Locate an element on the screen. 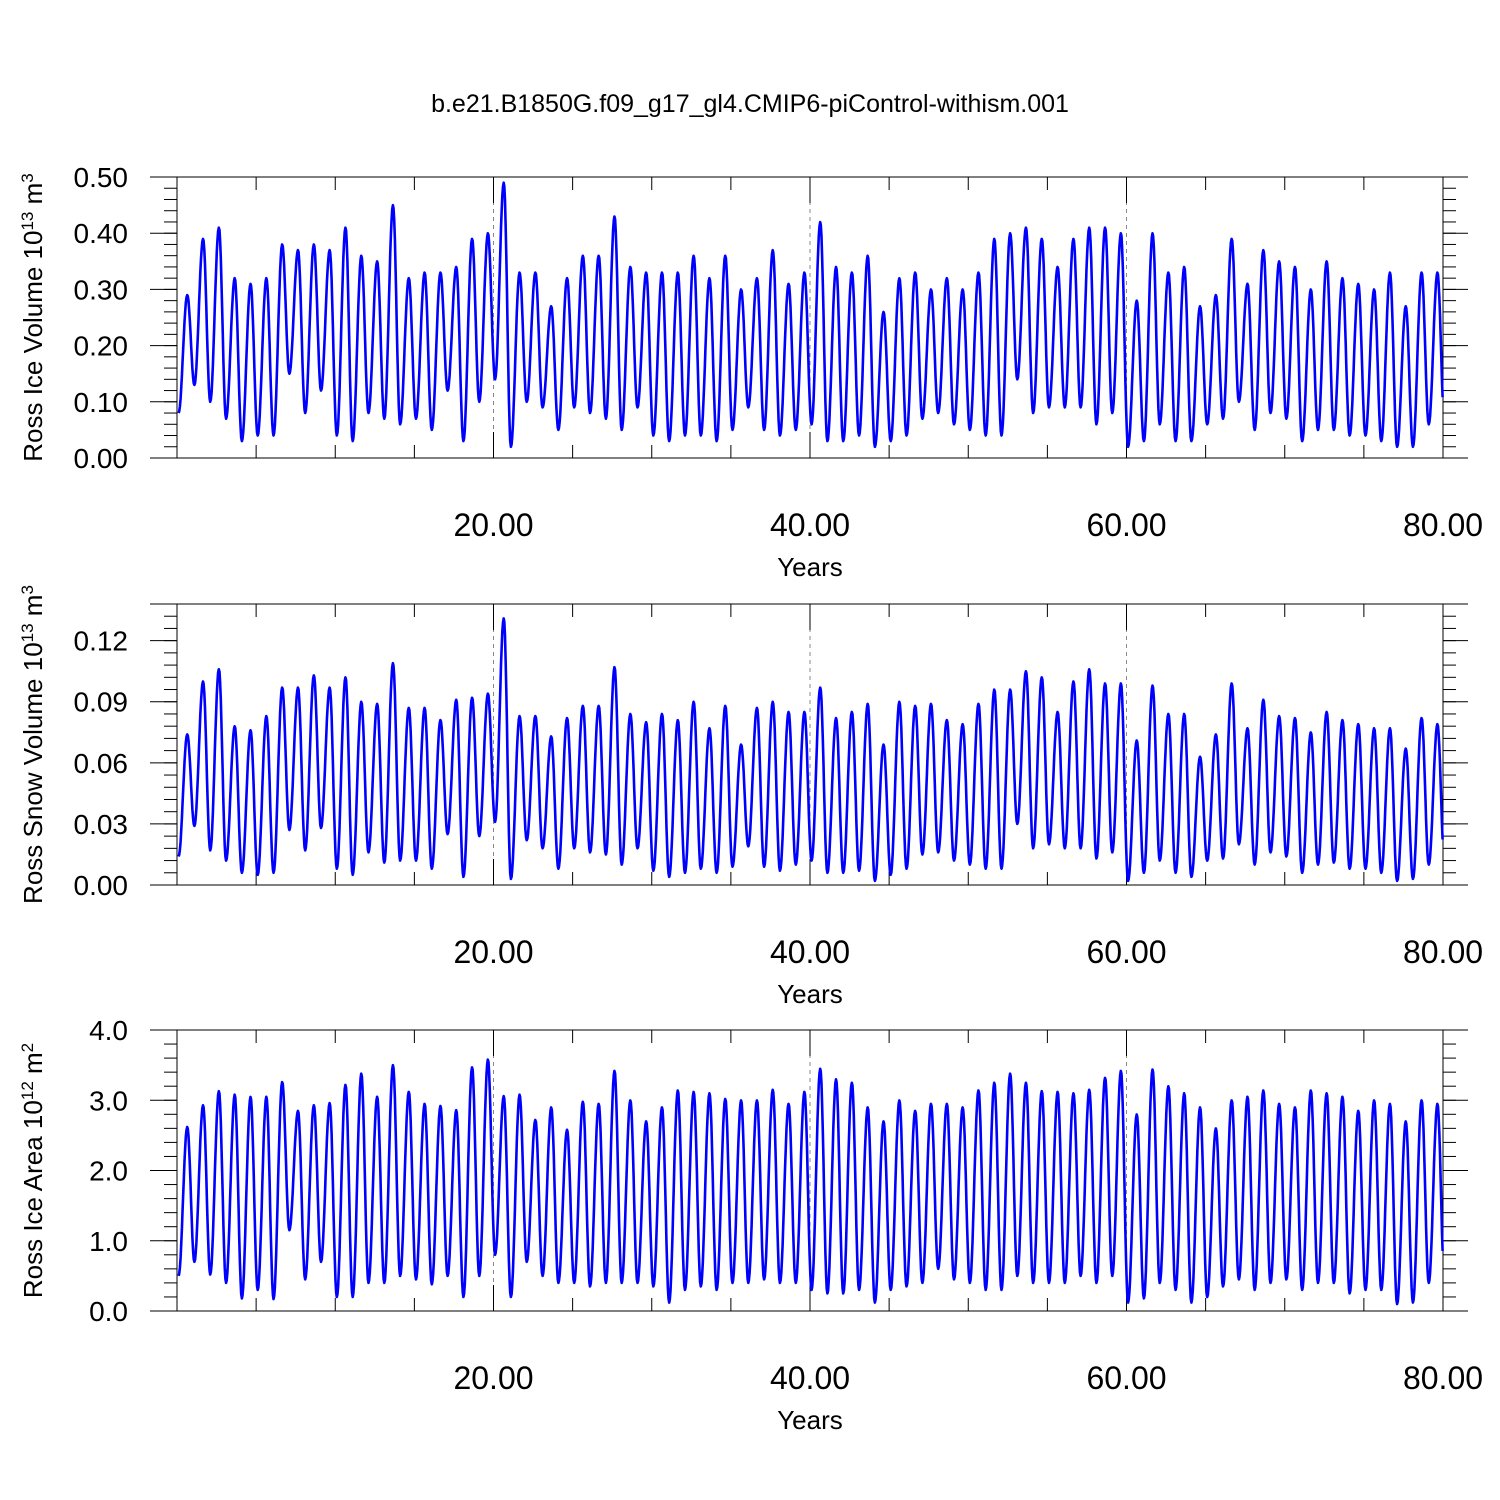 The image size is (1500, 1500). y-tick-label: 0.40 is located at coordinates (101, 233).